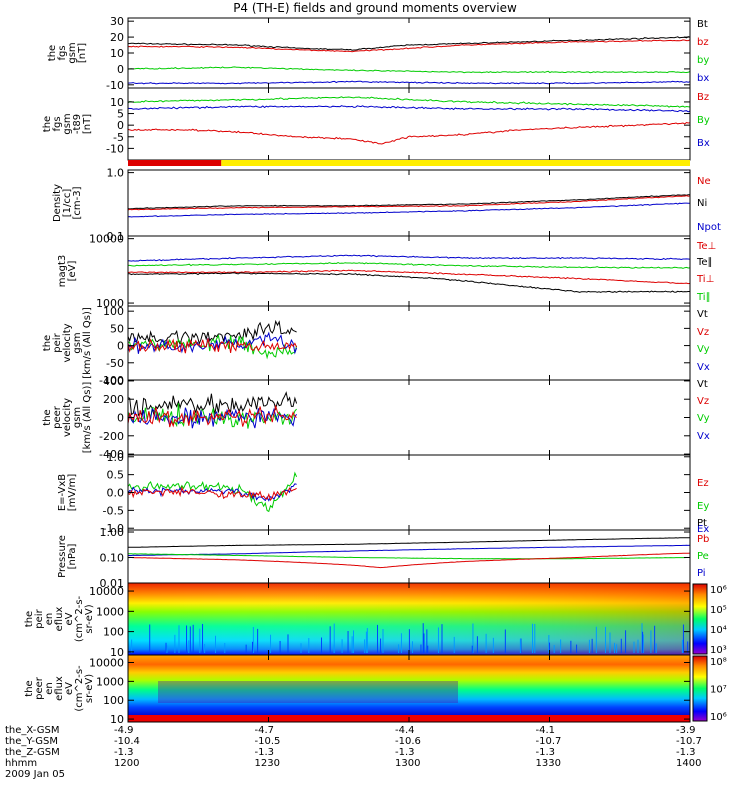 The width and height of the screenshot is (750, 800). Describe the element at coordinates (409, 258) in the screenshot. I see `series-temperature-Ti∥` at that location.